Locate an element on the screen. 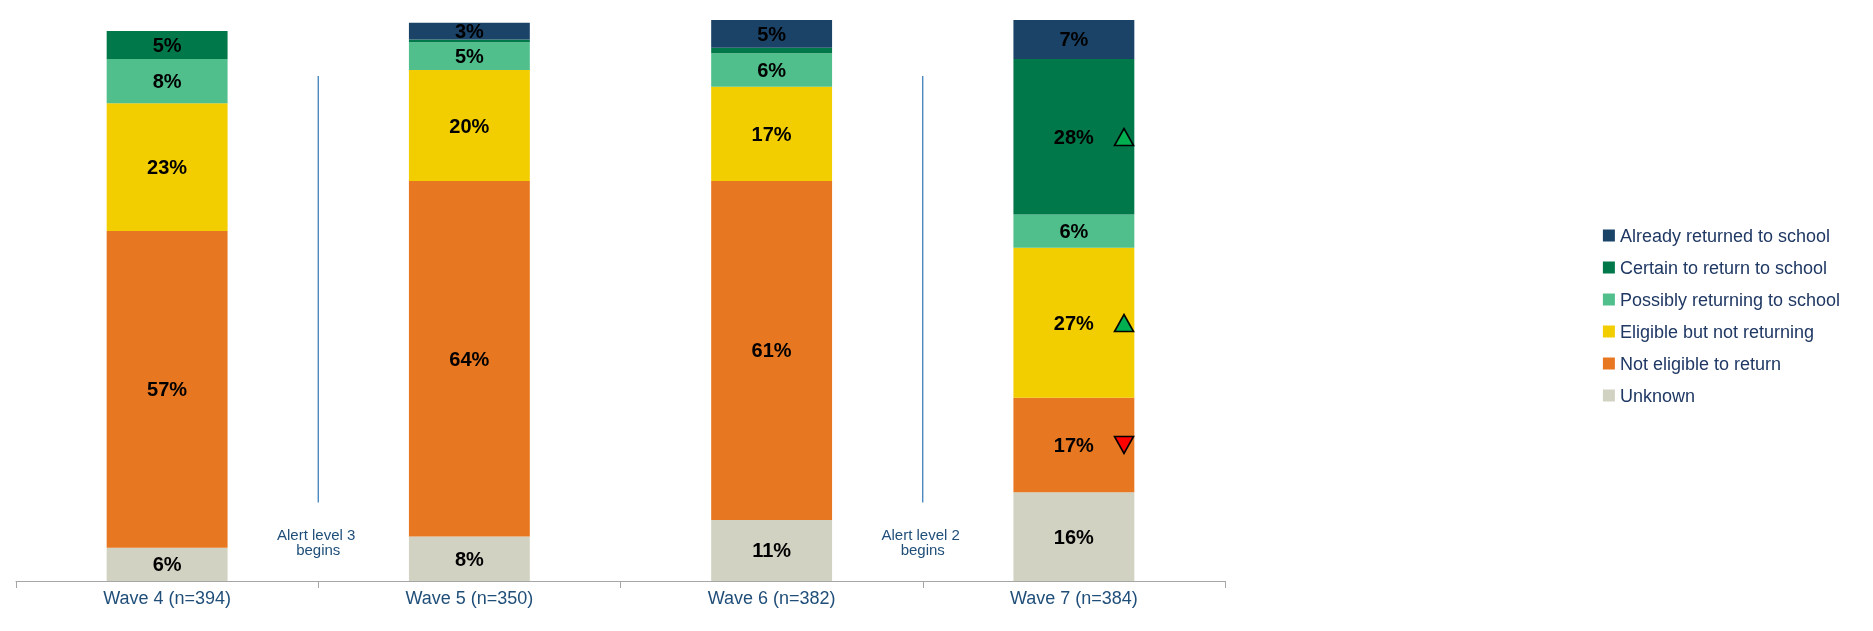 The height and width of the screenshot is (631, 1873). annotation: Alert level 3 begins is located at coordinates (318, 541).